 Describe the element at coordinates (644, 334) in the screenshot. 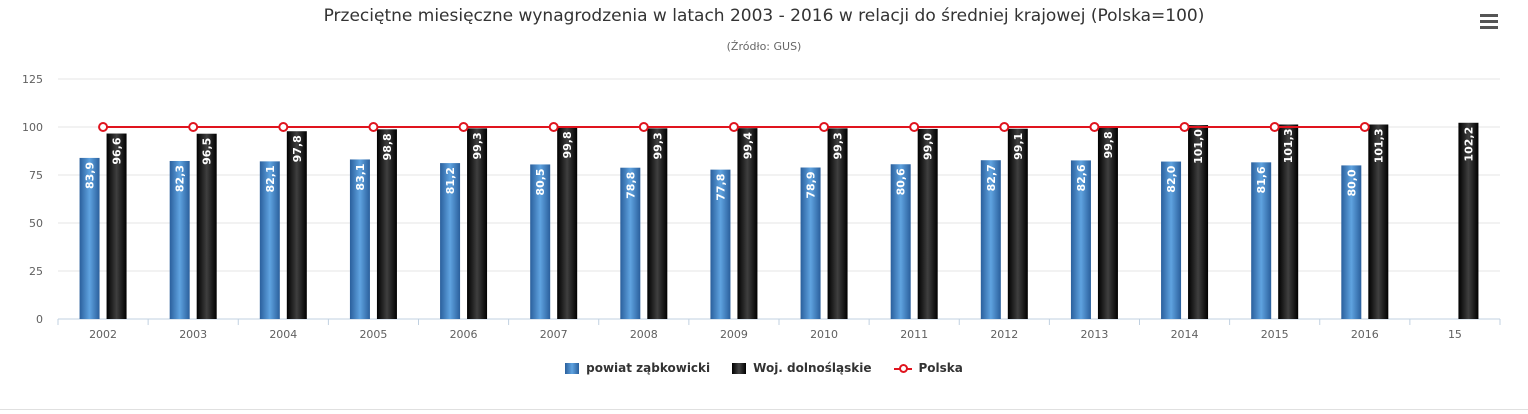

I see `x-tick-label: 2008` at that location.